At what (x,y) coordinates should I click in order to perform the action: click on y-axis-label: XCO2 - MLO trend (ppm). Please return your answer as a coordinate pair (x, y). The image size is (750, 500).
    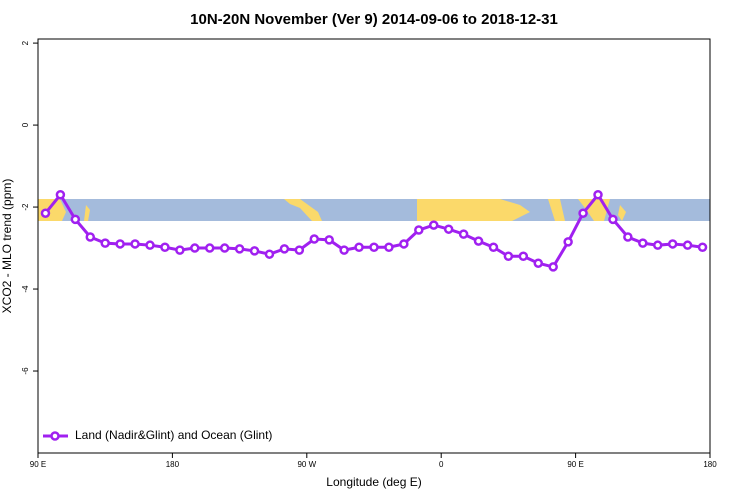
    Looking at the image, I should click on (7, 246).